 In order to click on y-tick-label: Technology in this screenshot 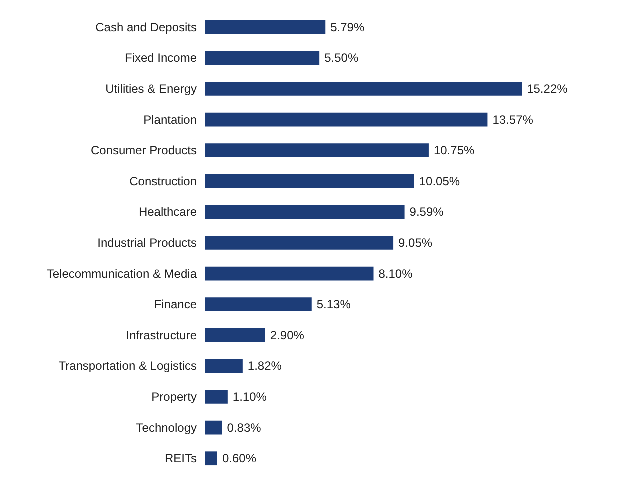, I will do `click(166, 427)`.